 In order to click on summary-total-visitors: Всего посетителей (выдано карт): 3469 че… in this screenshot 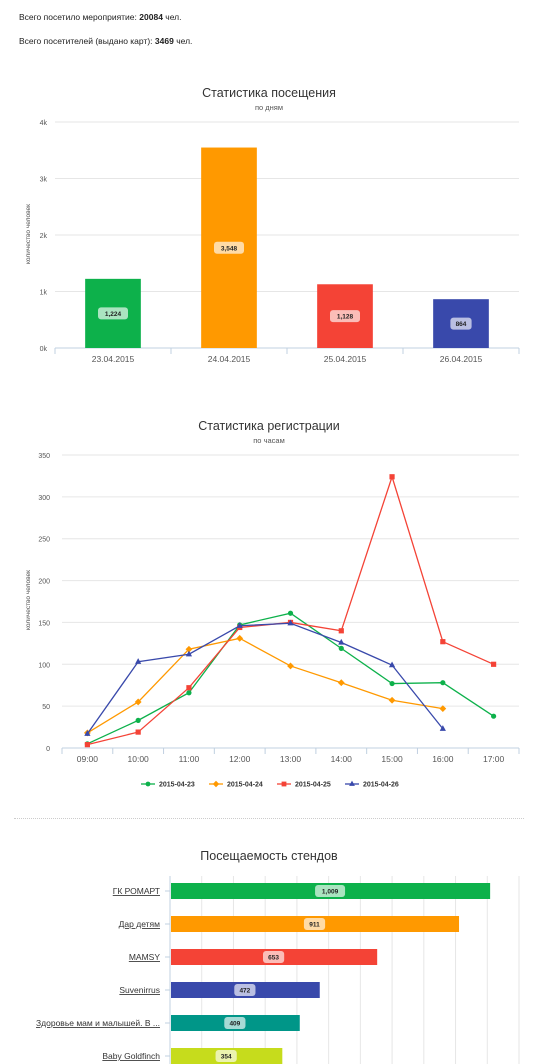, I will do `click(105, 41)`.